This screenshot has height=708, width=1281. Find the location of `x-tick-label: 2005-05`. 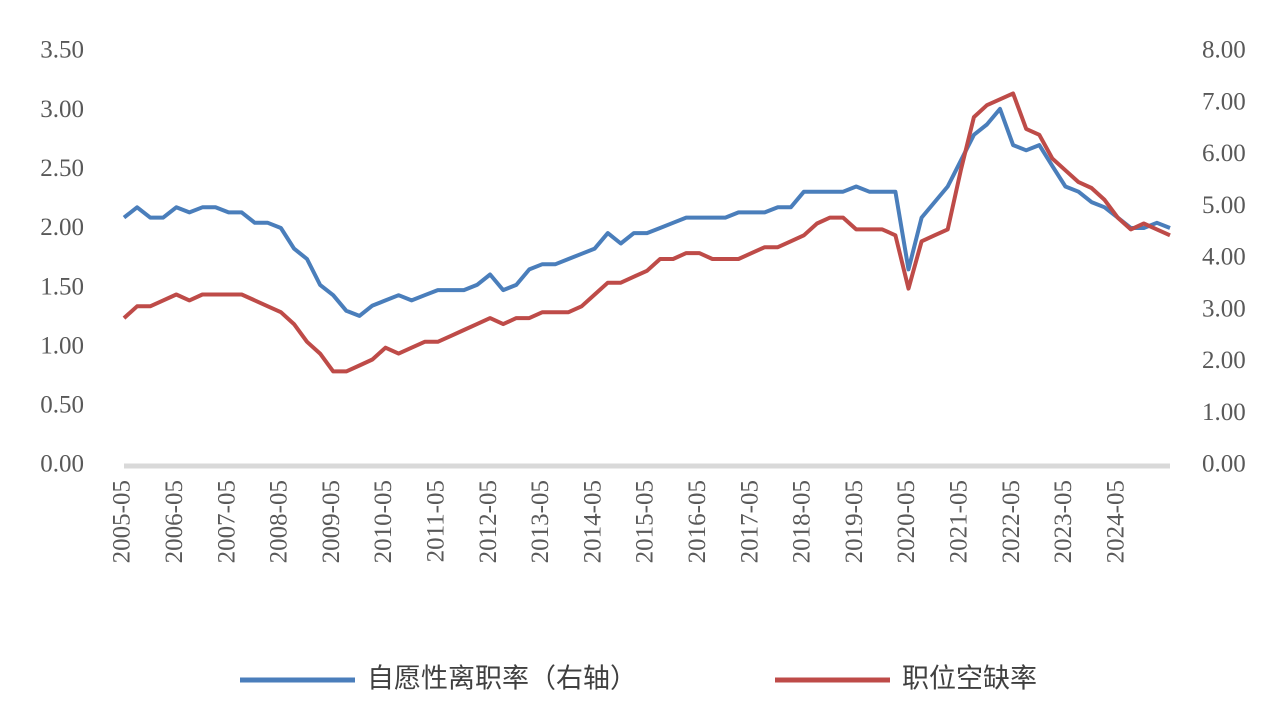

x-tick-label: 2005-05 is located at coordinates (122, 521).